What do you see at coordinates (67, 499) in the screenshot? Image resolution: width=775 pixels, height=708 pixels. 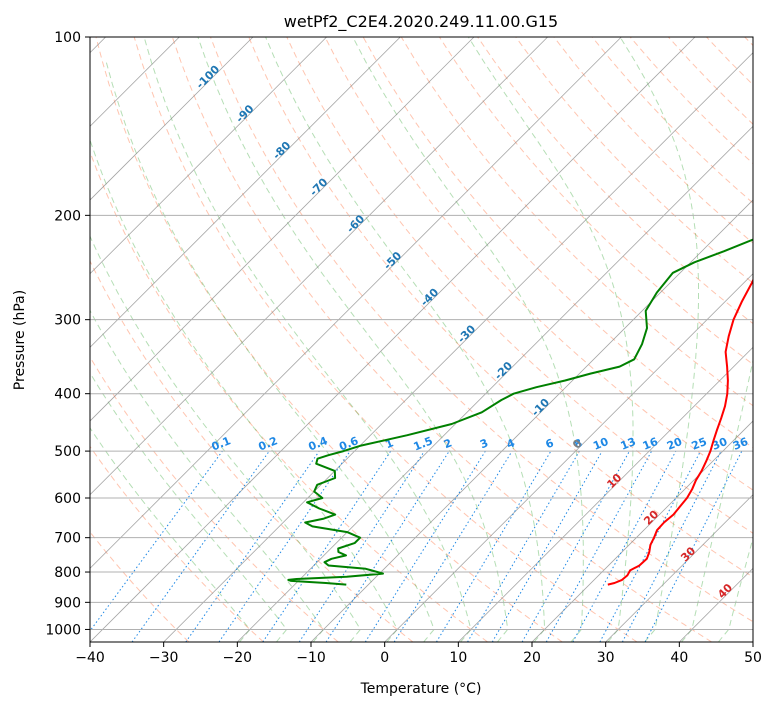 I see `y-tick-label: 600` at bounding box center [67, 499].